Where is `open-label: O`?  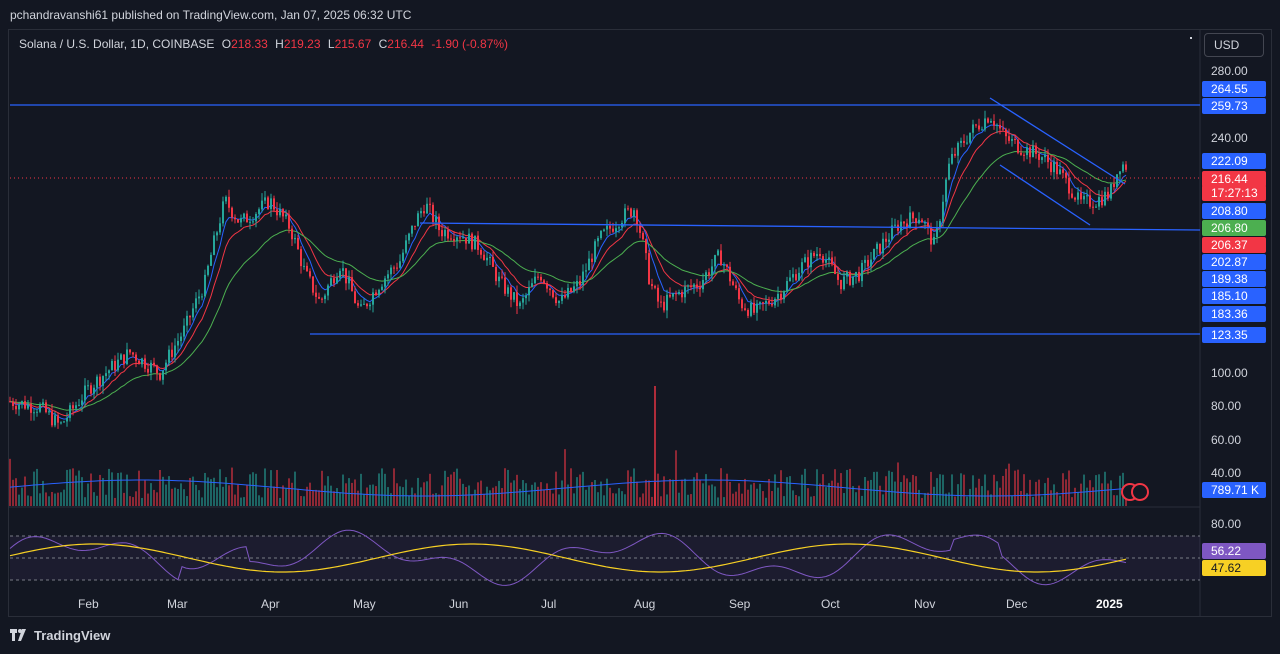 open-label: O is located at coordinates (226, 44).